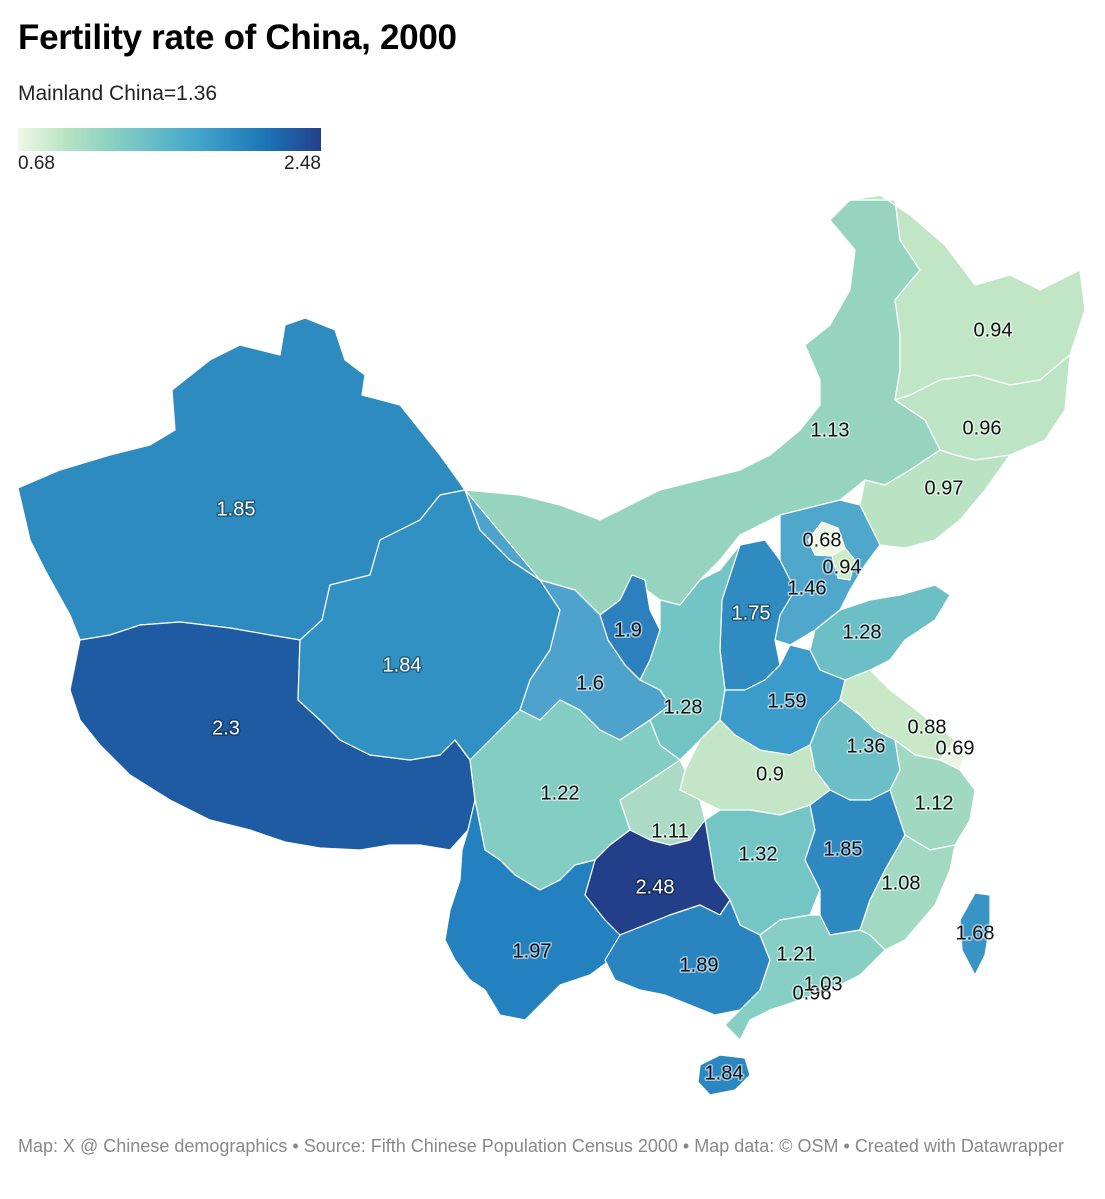 The height and width of the screenshot is (1199, 1105). Describe the element at coordinates (699, 965) in the screenshot. I see `label-guangxi: 1.89` at that location.